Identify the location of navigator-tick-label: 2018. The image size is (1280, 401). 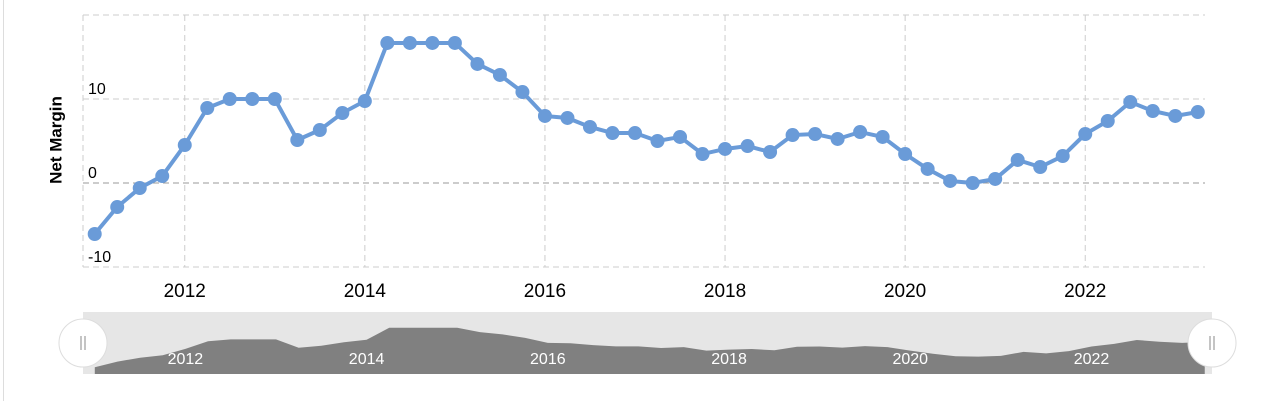
(729, 359).